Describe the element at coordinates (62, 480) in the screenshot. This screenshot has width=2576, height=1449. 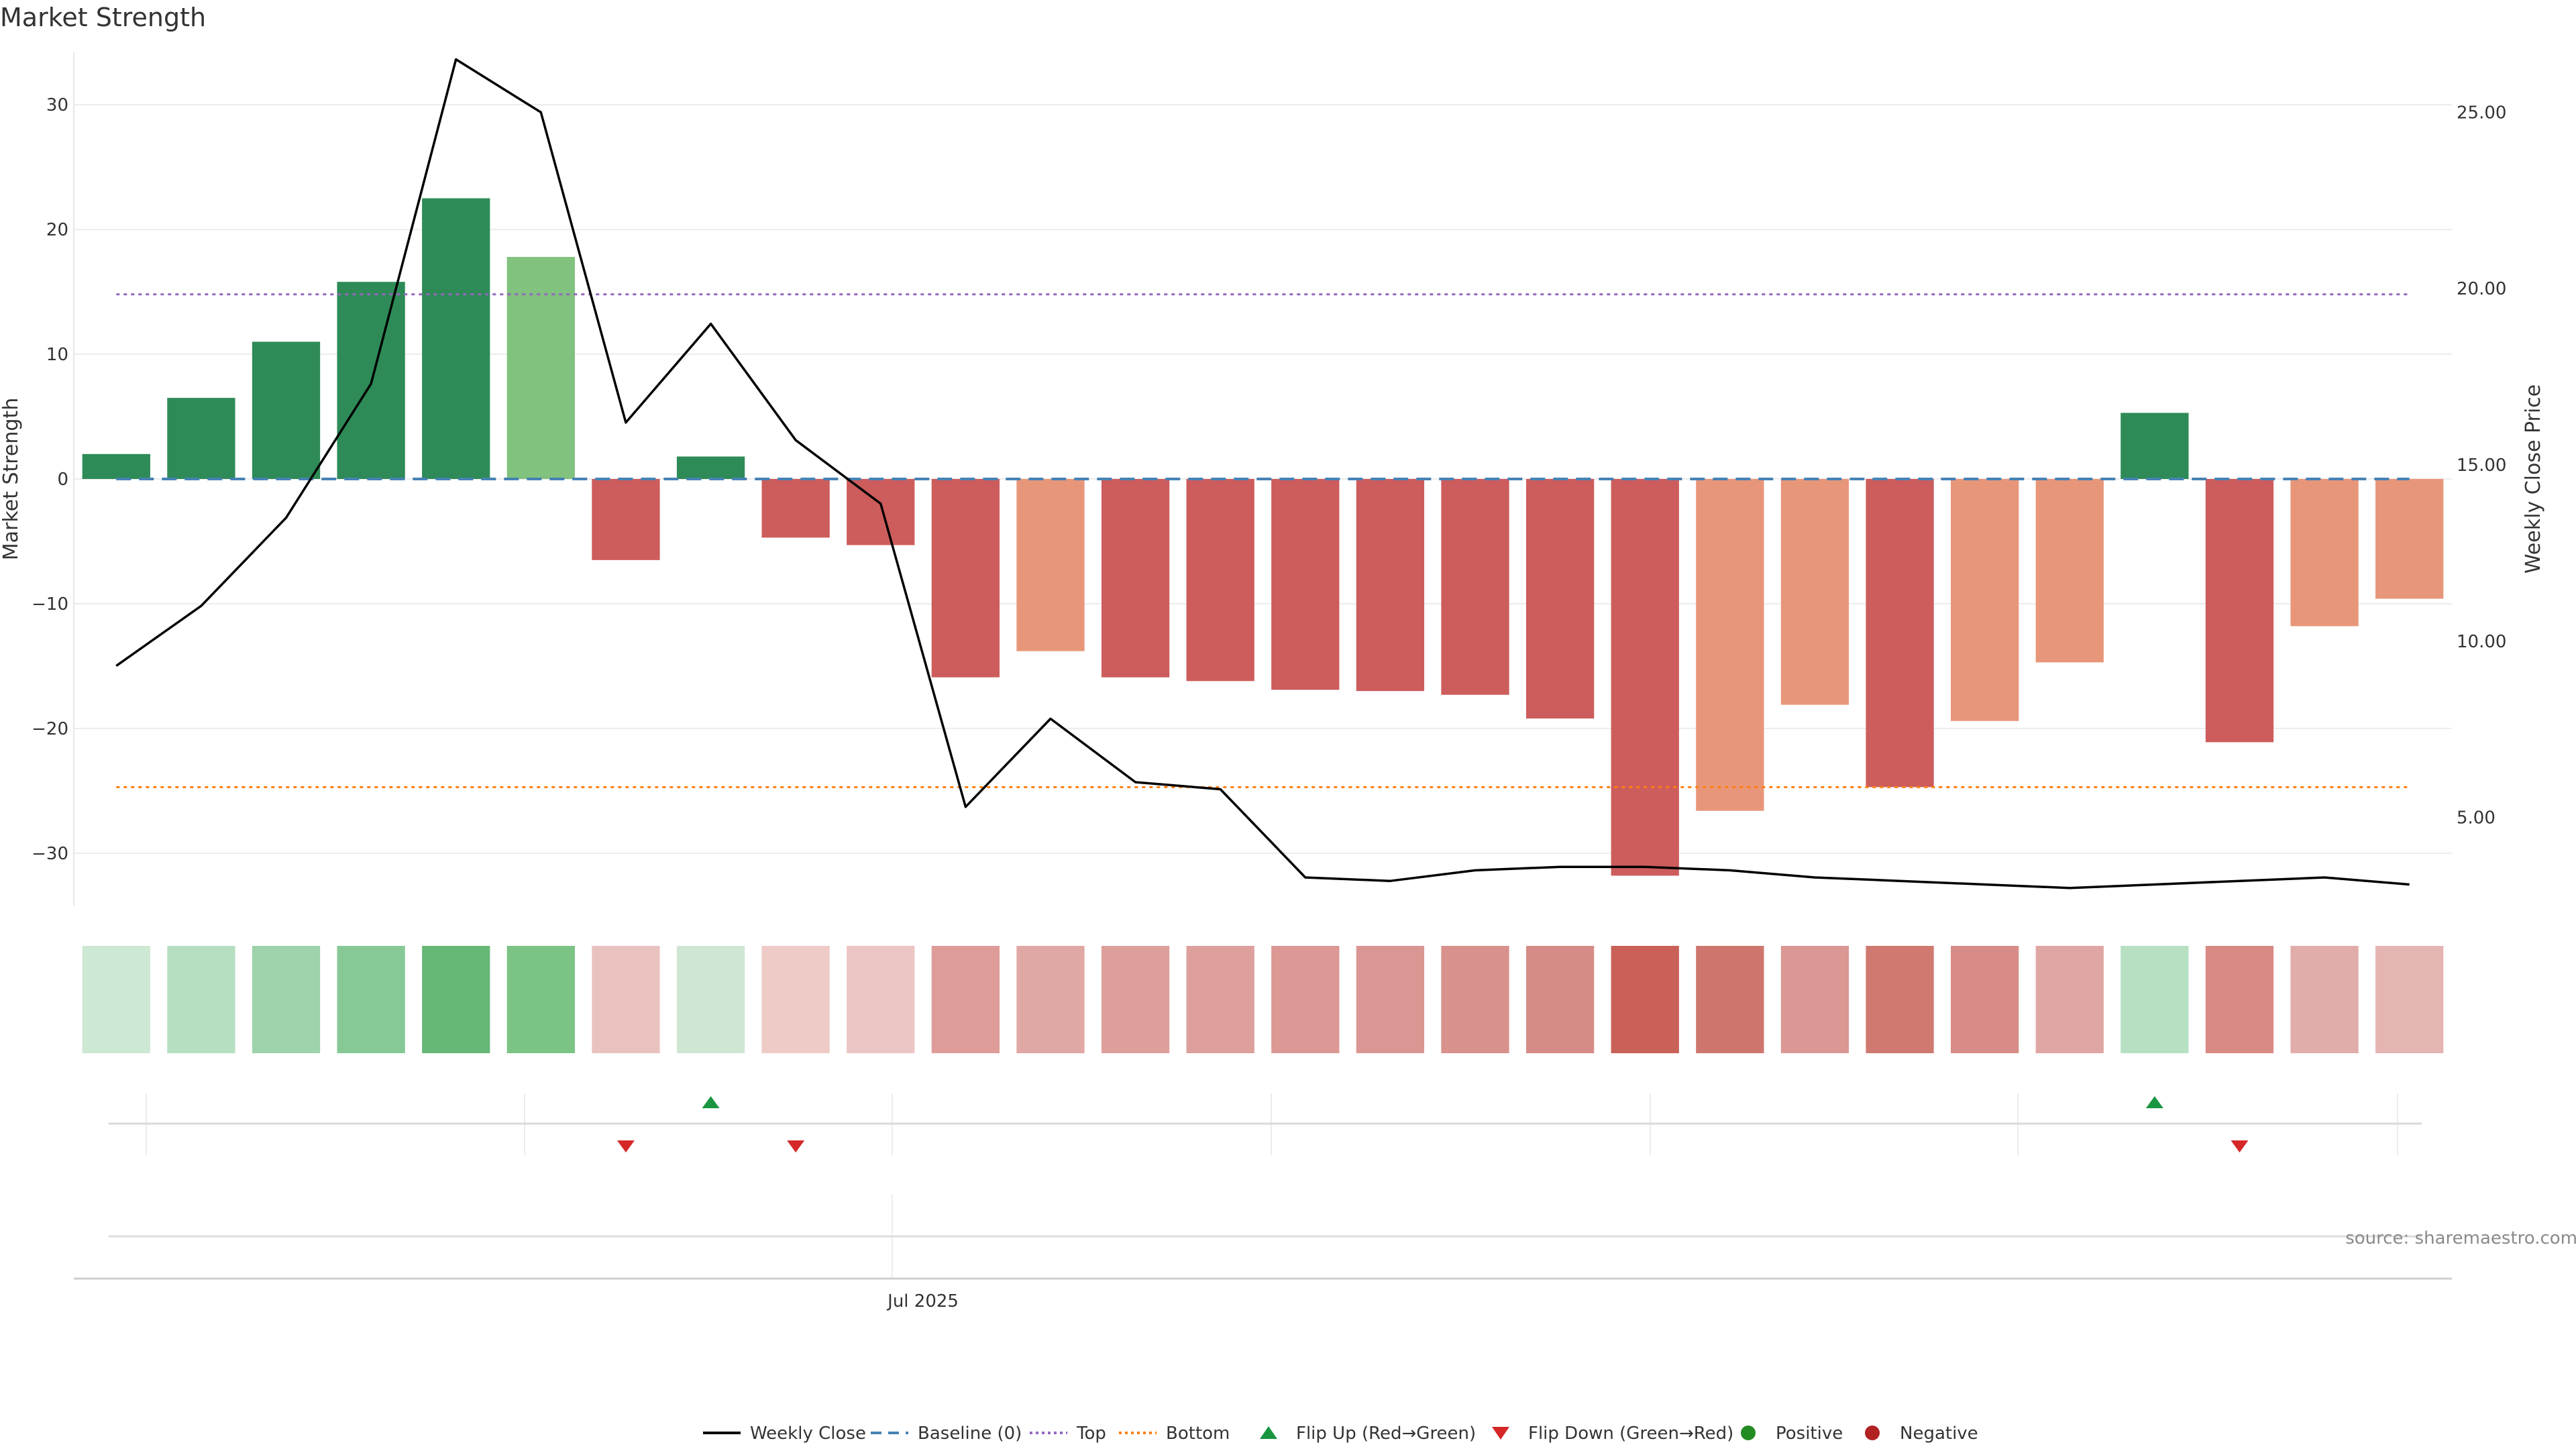
I see `y-left-tick-label: 0` at that location.